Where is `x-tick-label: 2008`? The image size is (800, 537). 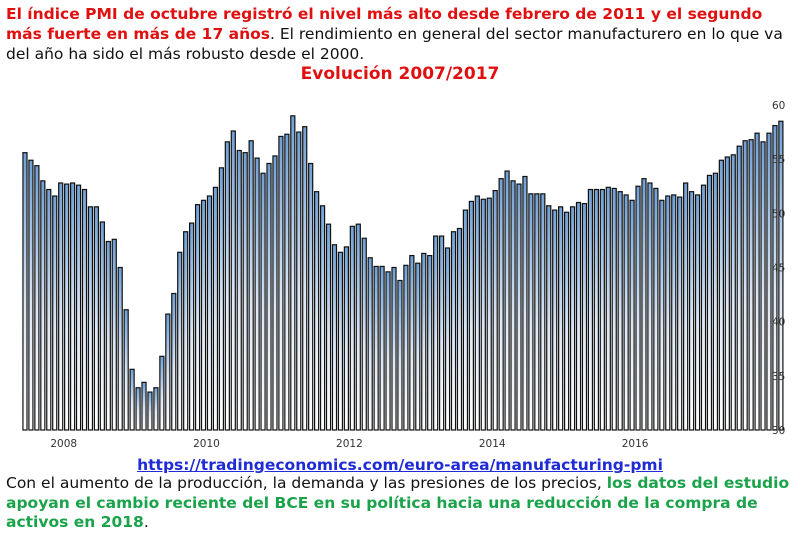
x-tick-label: 2008 is located at coordinates (63, 444).